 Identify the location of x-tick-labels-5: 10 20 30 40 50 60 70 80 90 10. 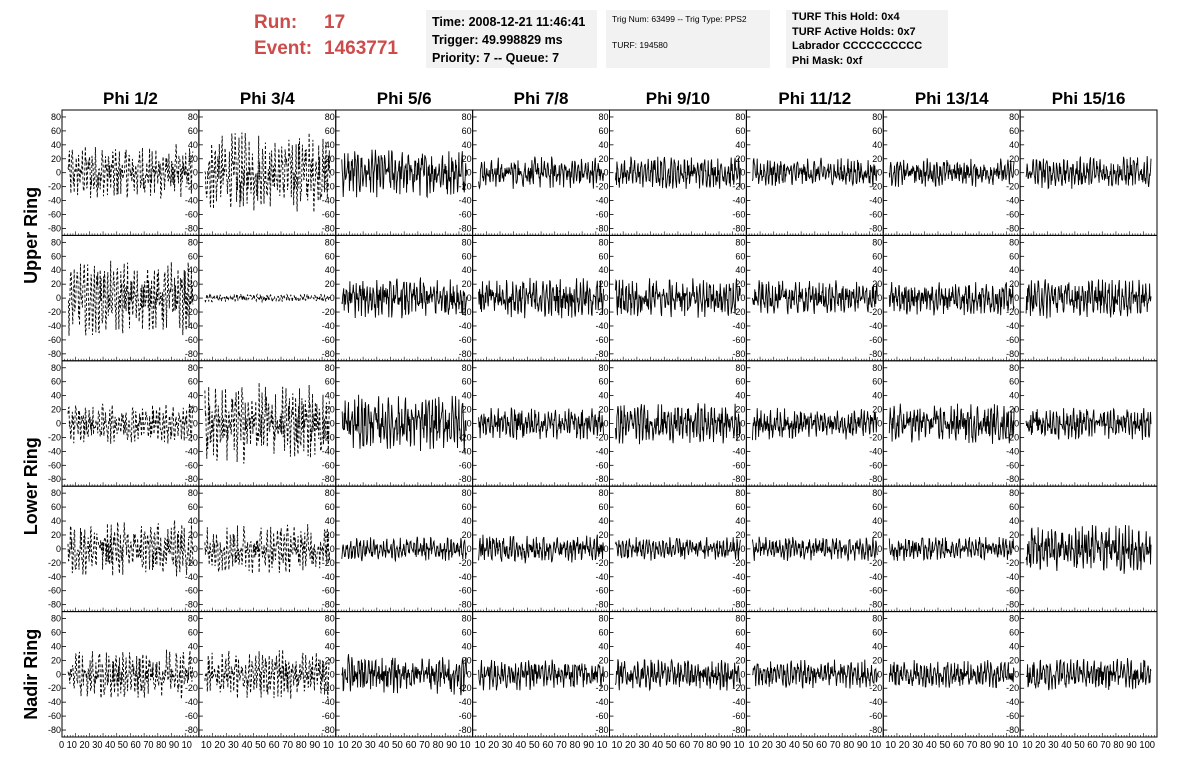
(678, 745).